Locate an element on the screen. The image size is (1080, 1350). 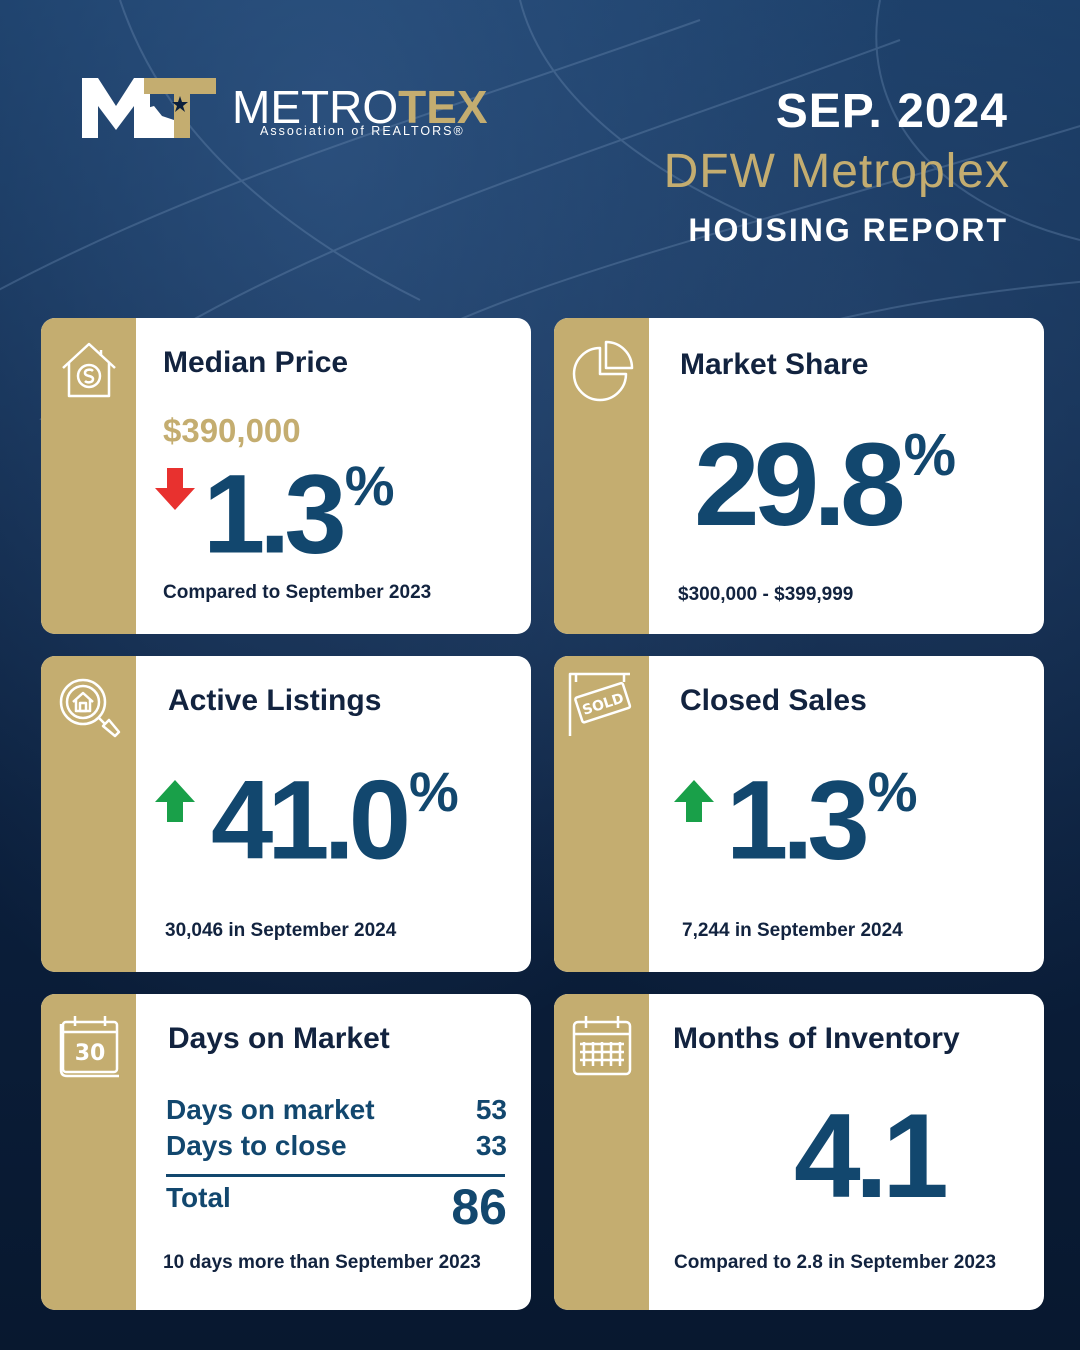
days-on-market-note: 10 days more than September 2023 is located at coordinates (322, 1262).